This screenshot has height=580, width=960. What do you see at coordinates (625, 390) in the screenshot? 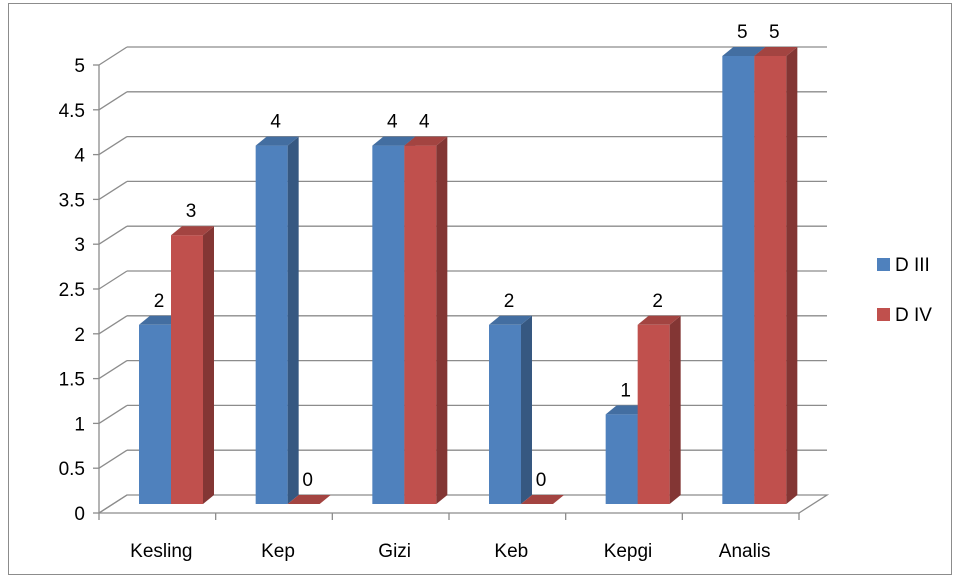
I see `data-label: 1` at bounding box center [625, 390].